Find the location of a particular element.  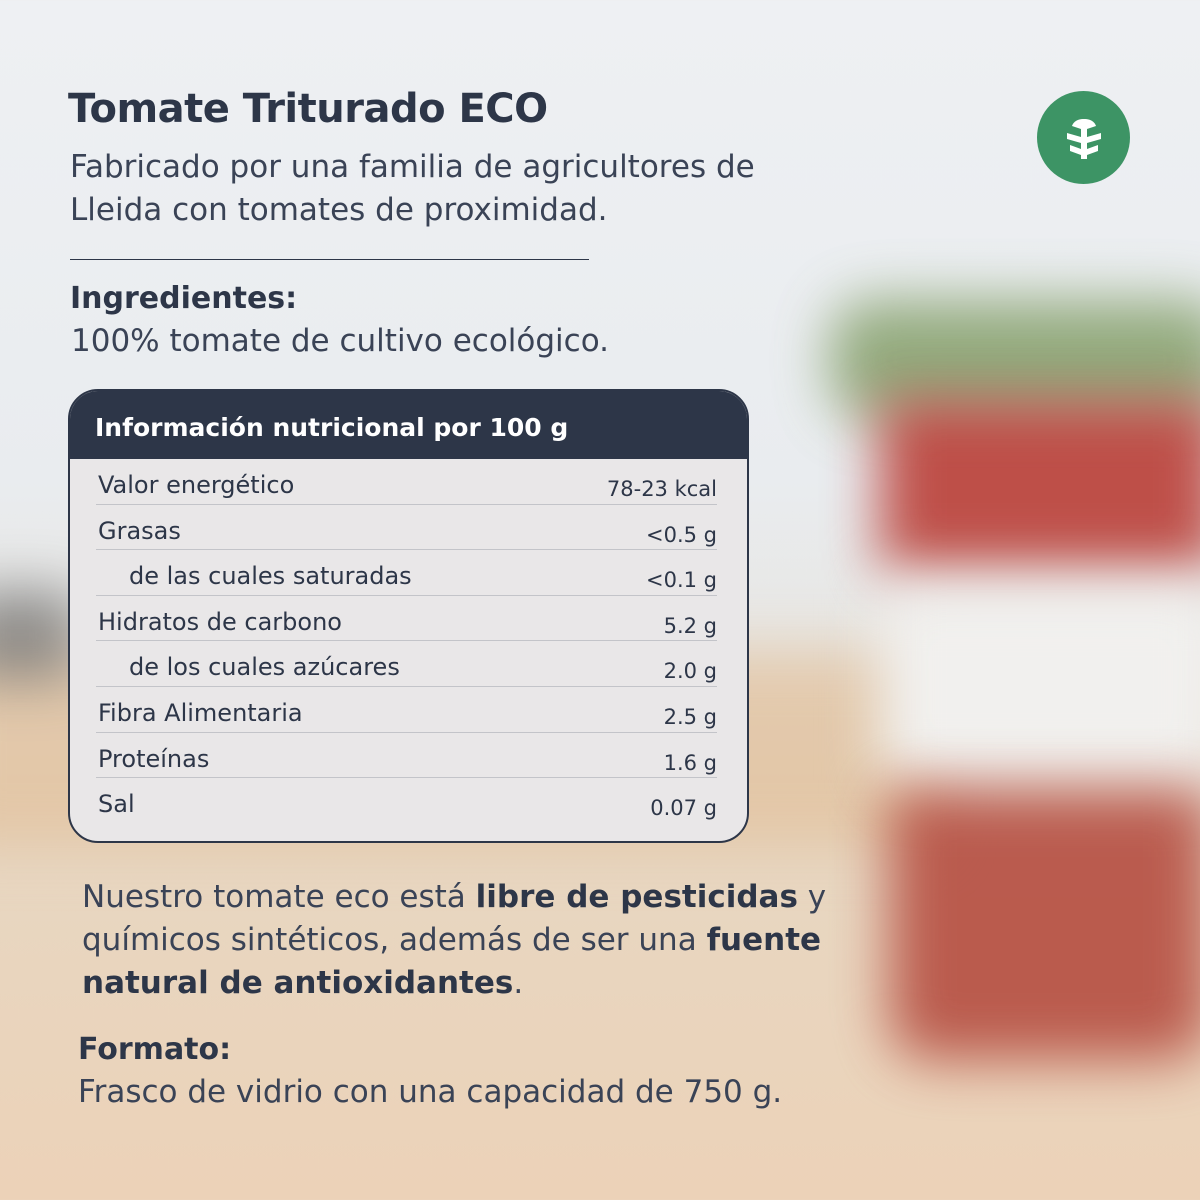

nutrient-value: <0.1 g is located at coordinates (681, 580).